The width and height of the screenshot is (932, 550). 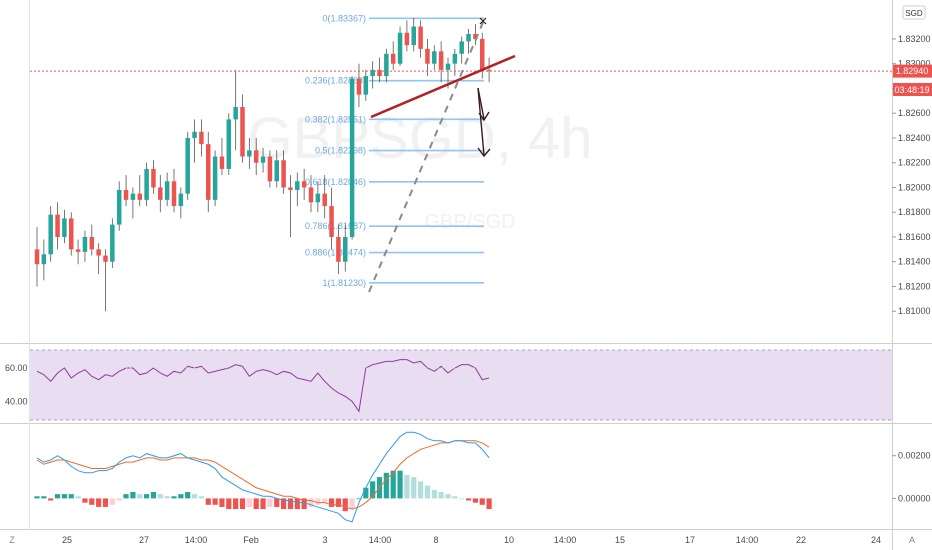 I want to click on time-tick-label: 8, so click(x=435, y=540).